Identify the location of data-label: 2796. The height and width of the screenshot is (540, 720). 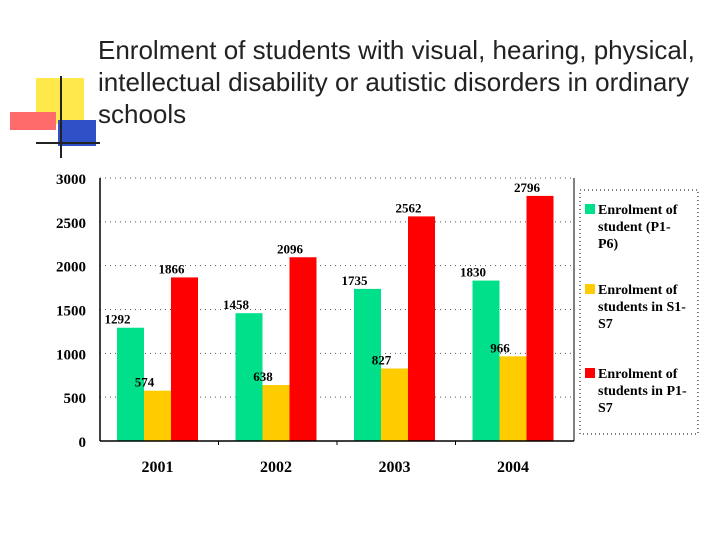
(527, 187).